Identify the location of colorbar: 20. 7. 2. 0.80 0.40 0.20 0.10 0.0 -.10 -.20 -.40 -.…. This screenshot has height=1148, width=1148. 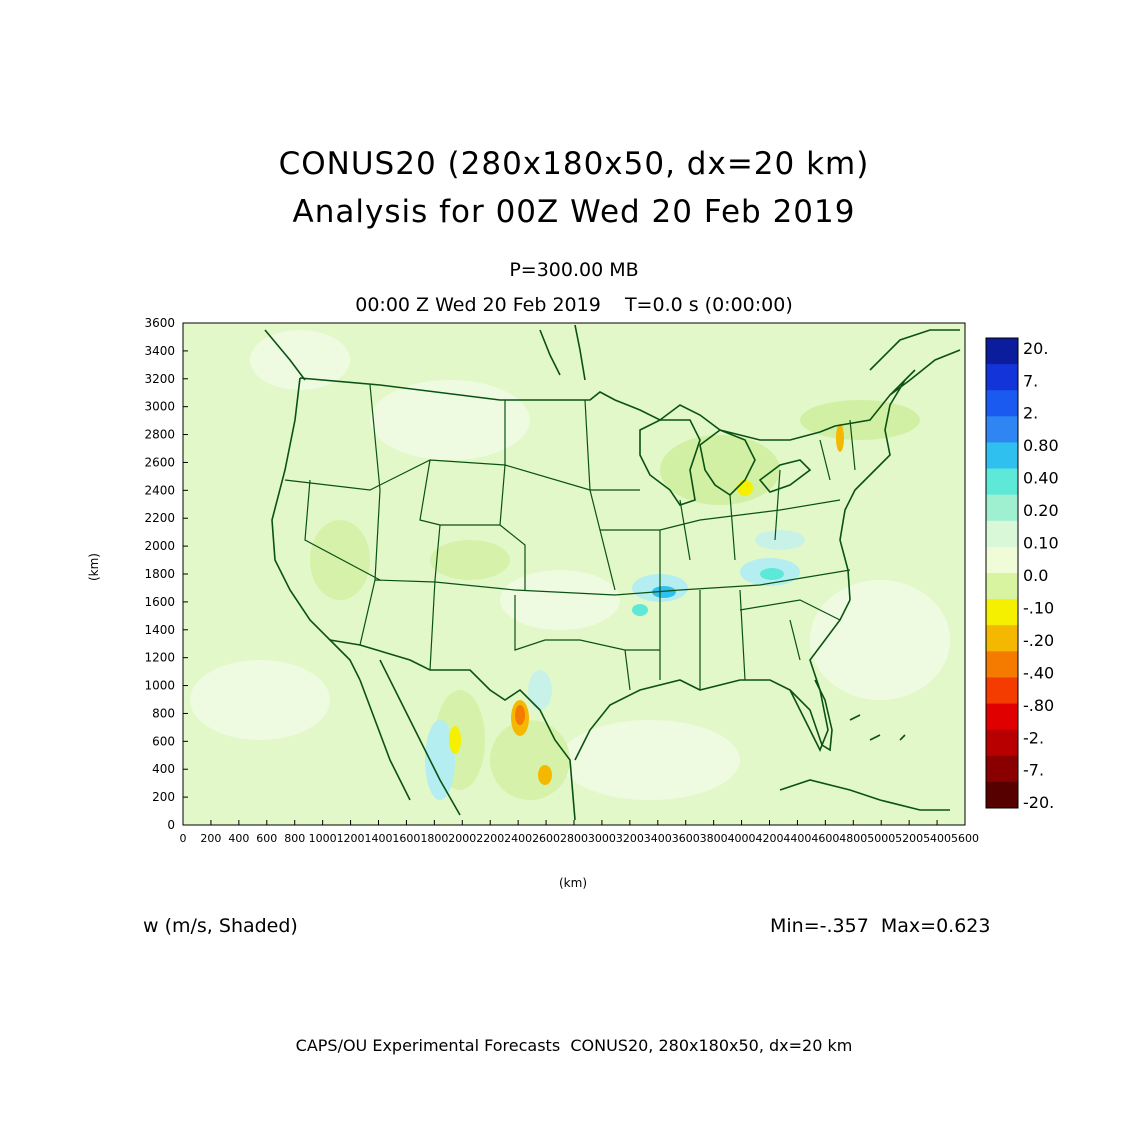
(1022, 574).